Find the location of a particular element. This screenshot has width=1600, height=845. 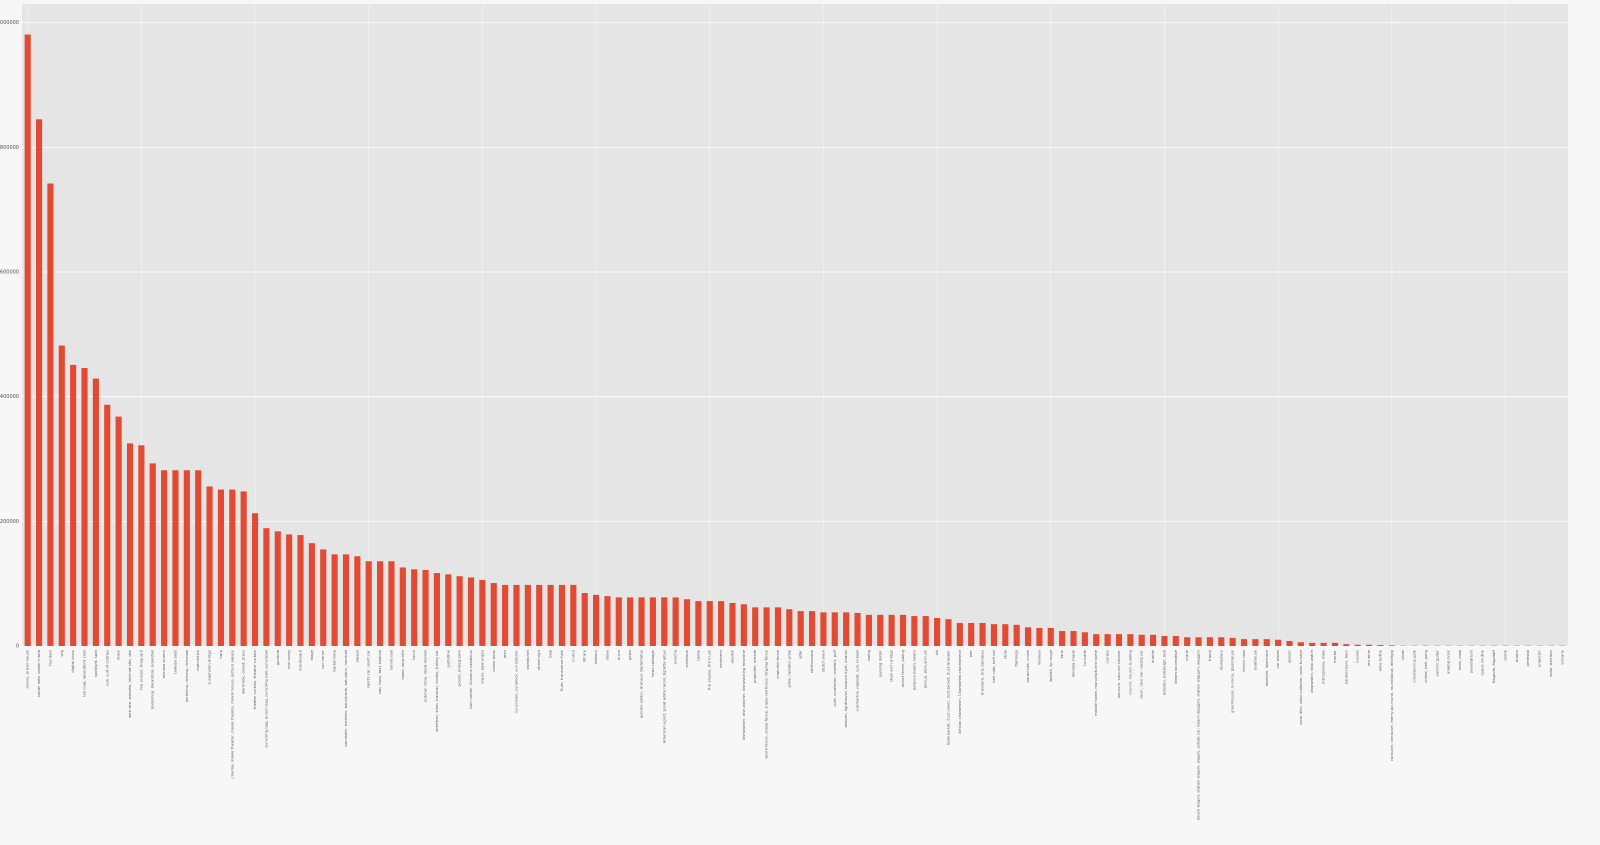

x-tick-label: spider web, spider's web is located at coordinates (38, 673).